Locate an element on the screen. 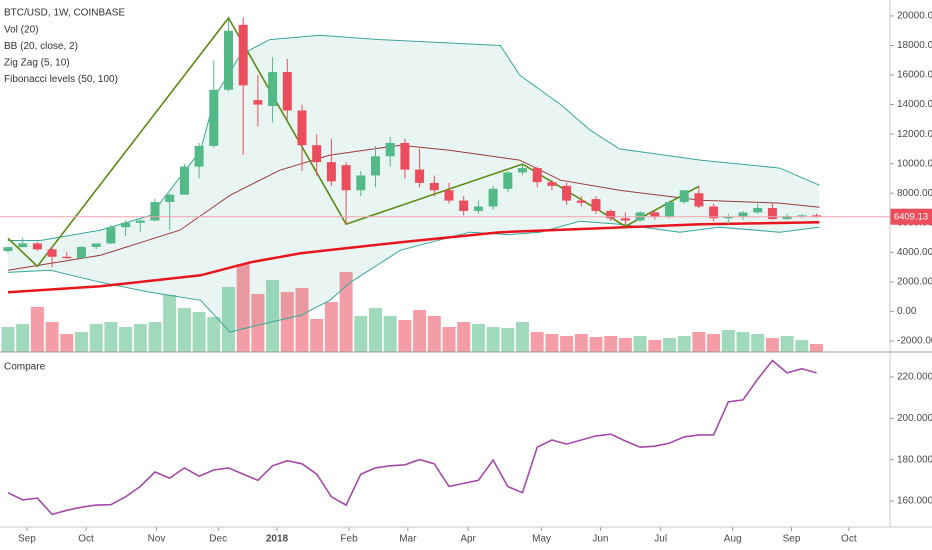 Image resolution: width=932 pixels, height=550 pixels. x-tick-label: Jul is located at coordinates (660, 539).